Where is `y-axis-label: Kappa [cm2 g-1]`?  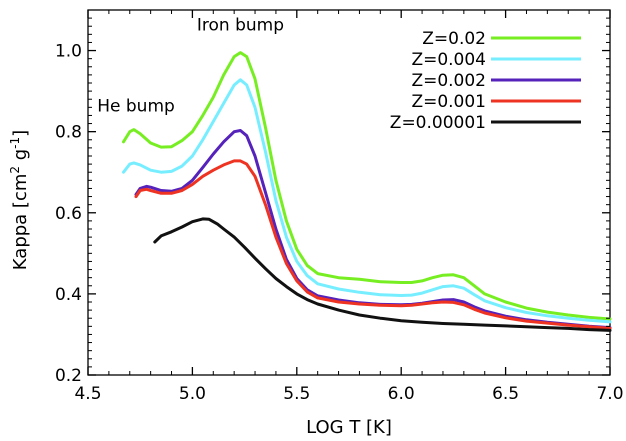
y-axis-label: Kappa [cm2 g-1] is located at coordinates (19, 200).